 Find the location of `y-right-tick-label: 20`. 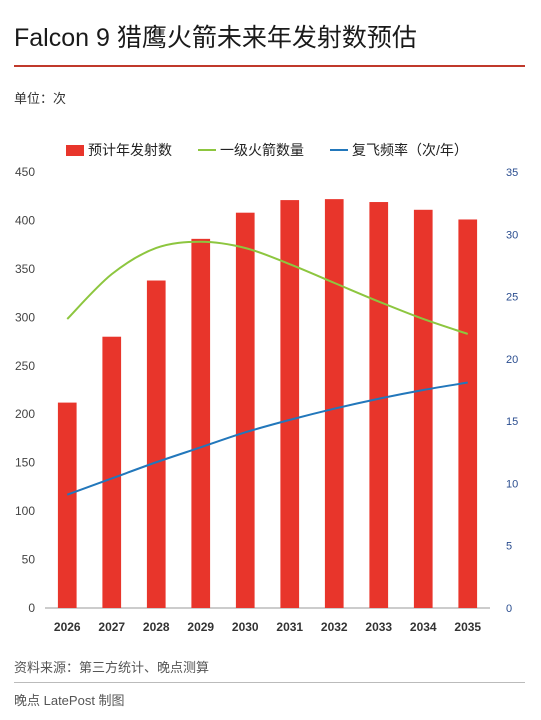

y-right-tick-label: 20 is located at coordinates (512, 360).